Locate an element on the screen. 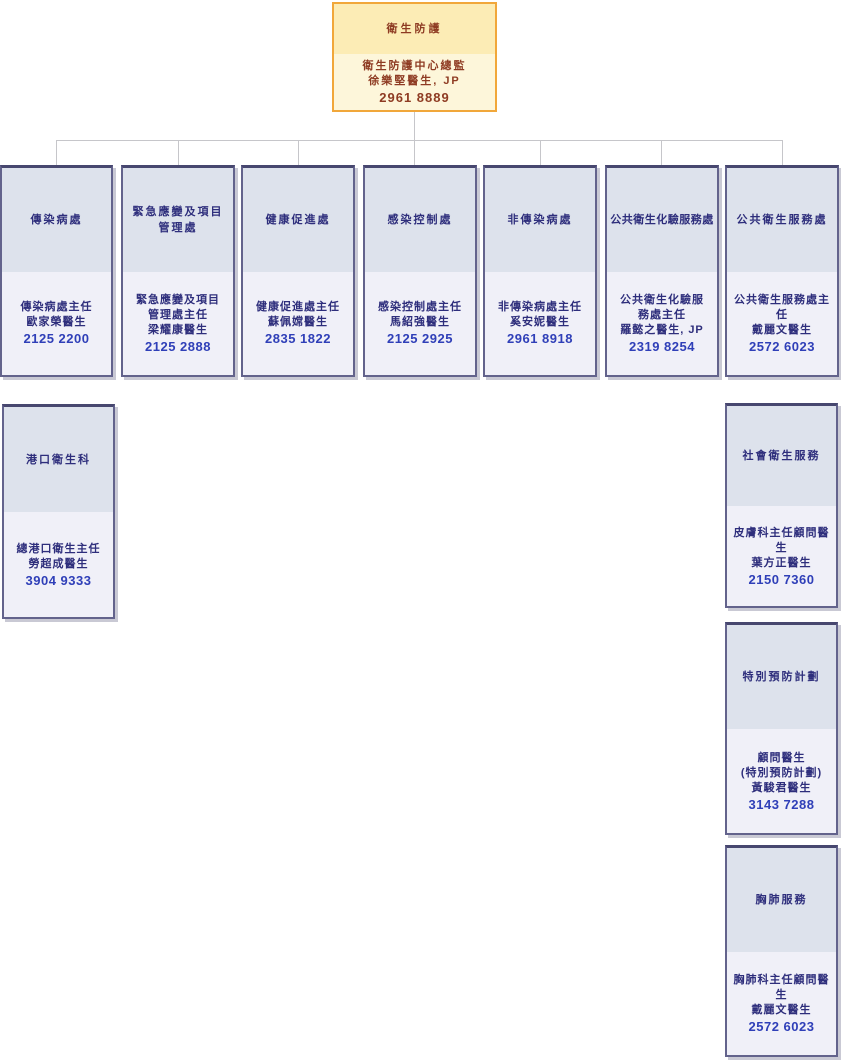  node-title: 港口衛生科 is located at coordinates (58, 459).